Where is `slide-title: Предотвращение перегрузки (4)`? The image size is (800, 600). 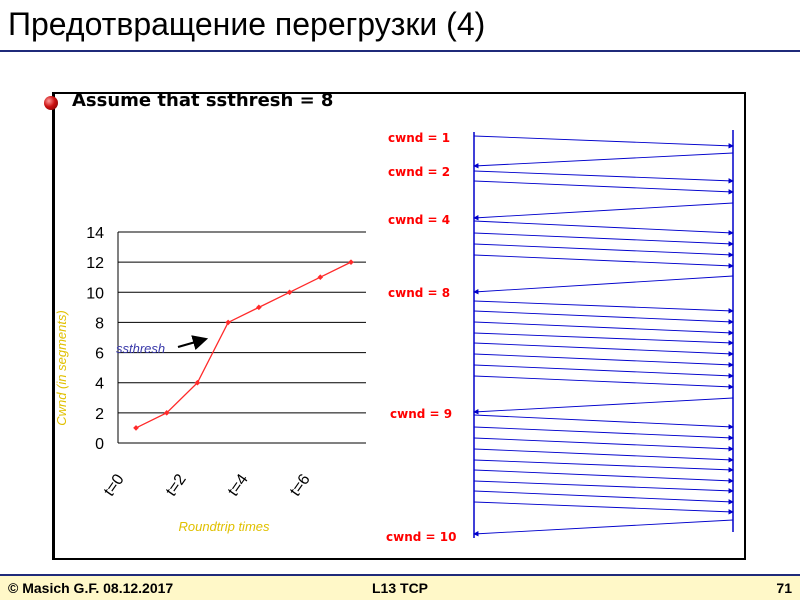 slide-title: Предотвращение перегрузки (4) is located at coordinates (247, 24).